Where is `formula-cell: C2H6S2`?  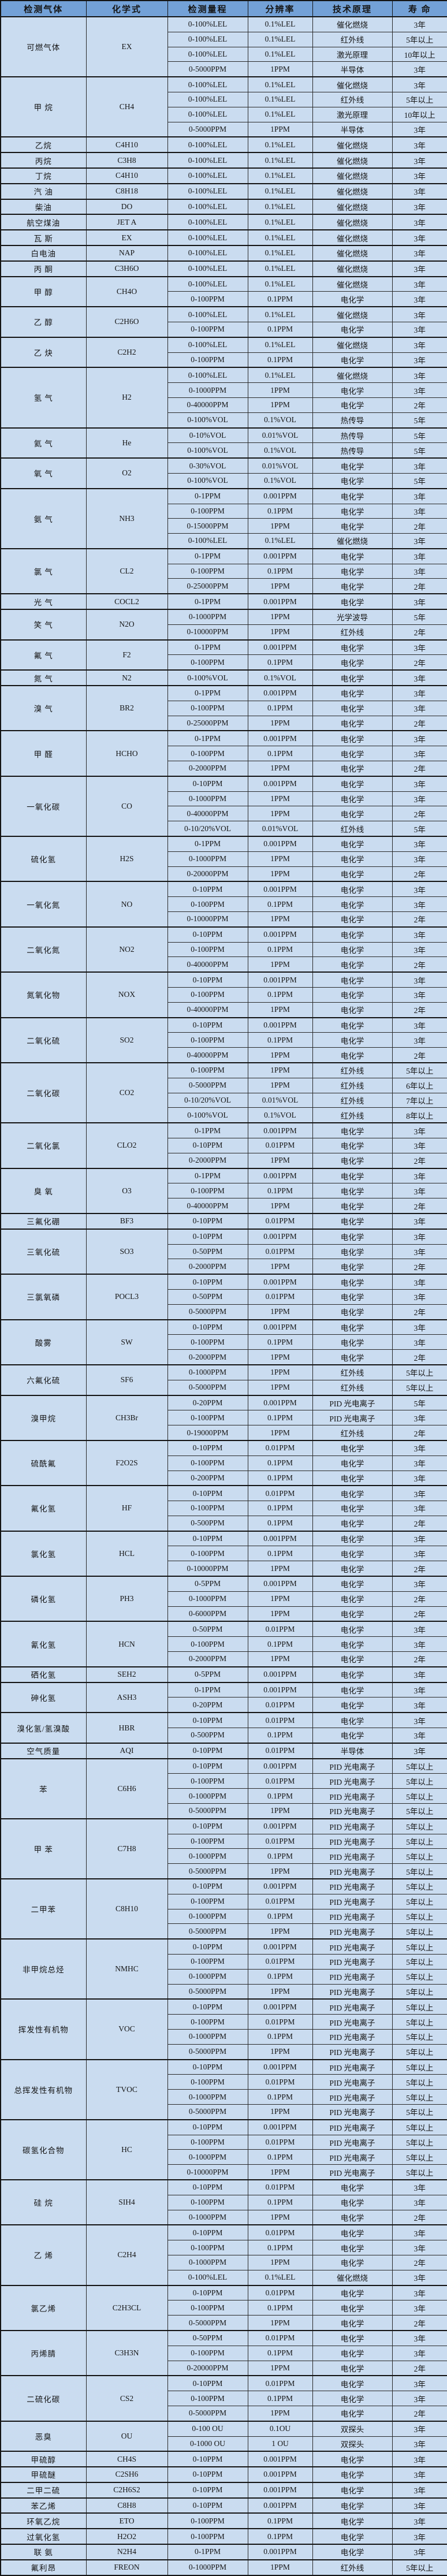
formula-cell: C2H6S2 is located at coordinates (126, 2490).